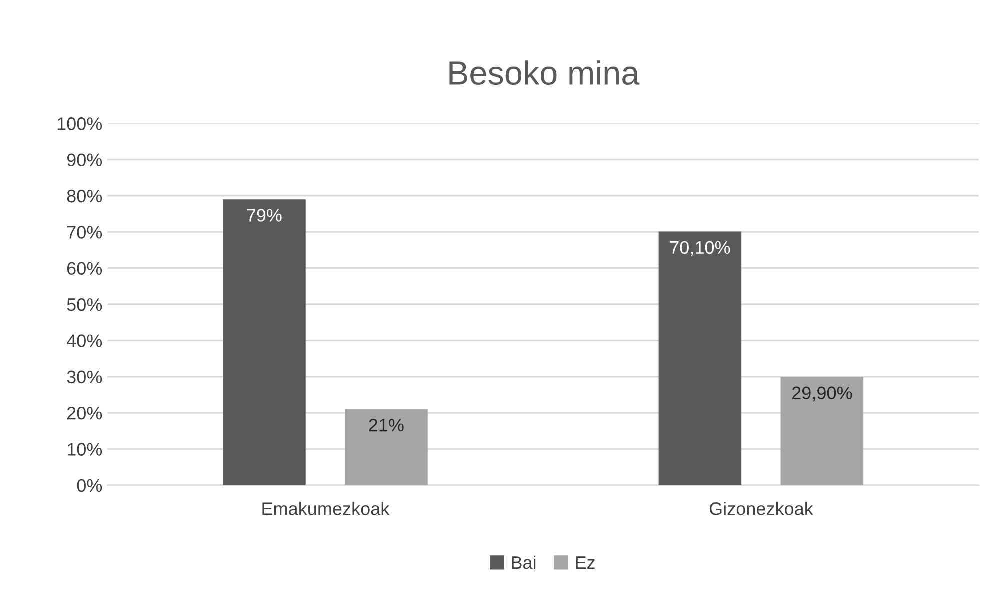 The width and height of the screenshot is (996, 603). Describe the element at coordinates (700, 248) in the screenshot. I see `data-label: 70,10%` at that location.